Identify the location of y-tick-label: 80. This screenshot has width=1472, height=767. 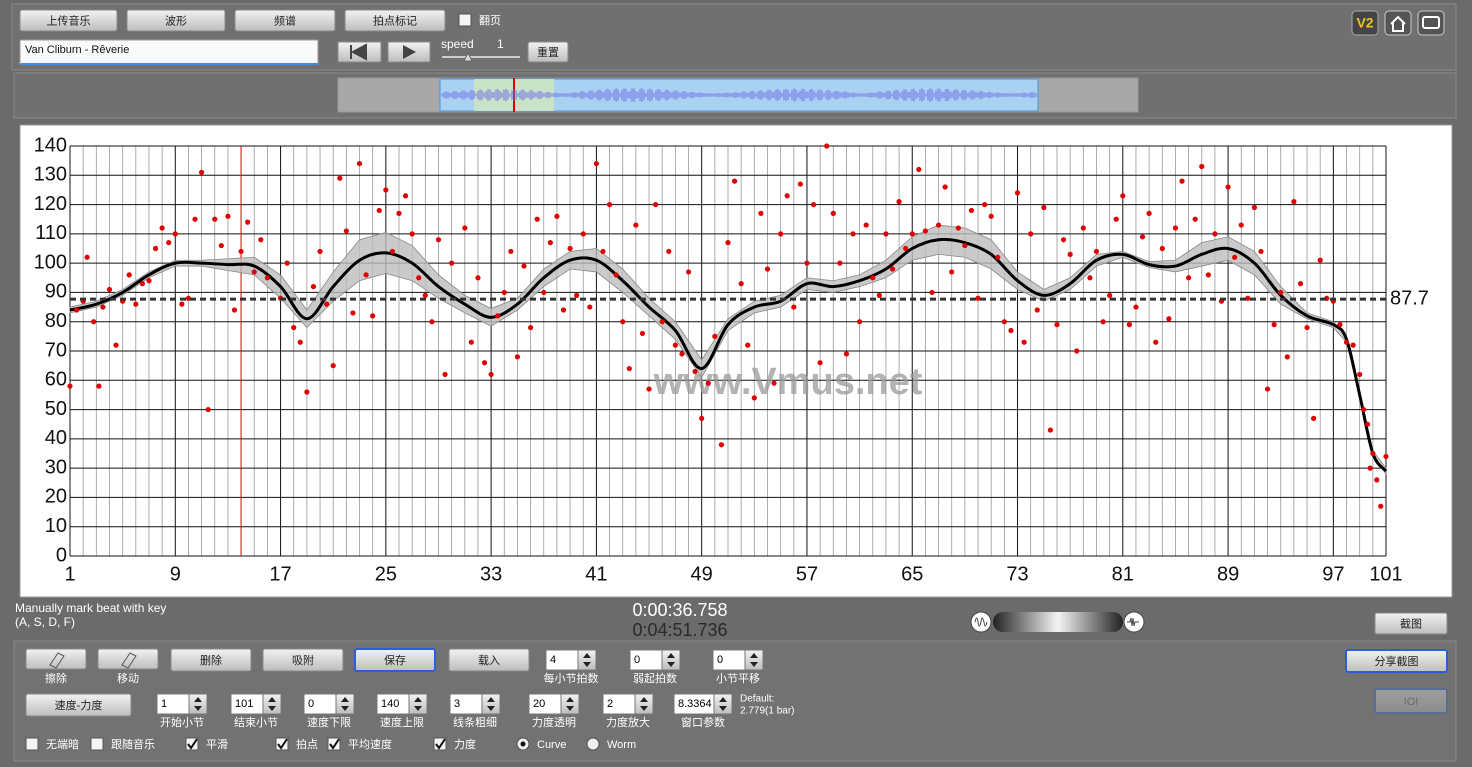
(56, 321).